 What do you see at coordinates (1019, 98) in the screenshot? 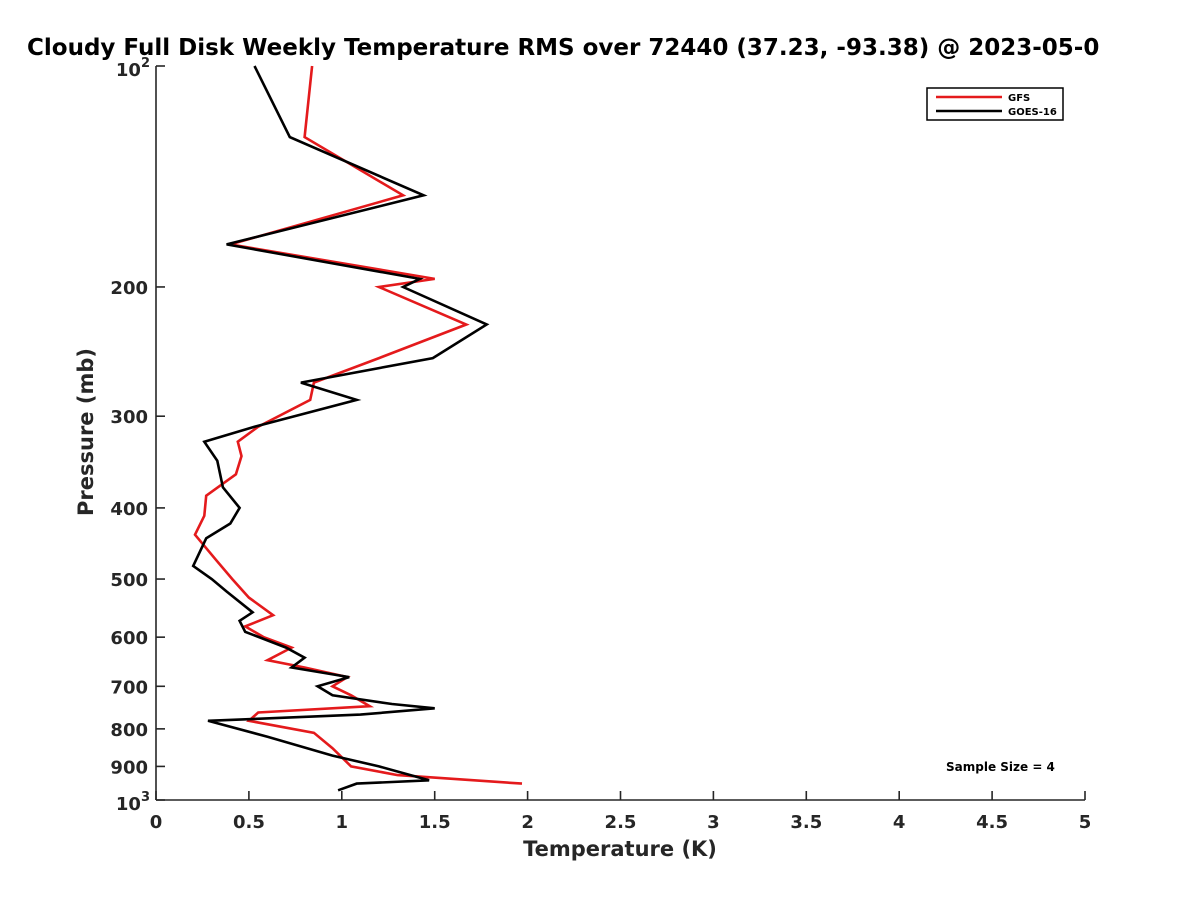
I see `legend-label: GFS` at bounding box center [1019, 98].